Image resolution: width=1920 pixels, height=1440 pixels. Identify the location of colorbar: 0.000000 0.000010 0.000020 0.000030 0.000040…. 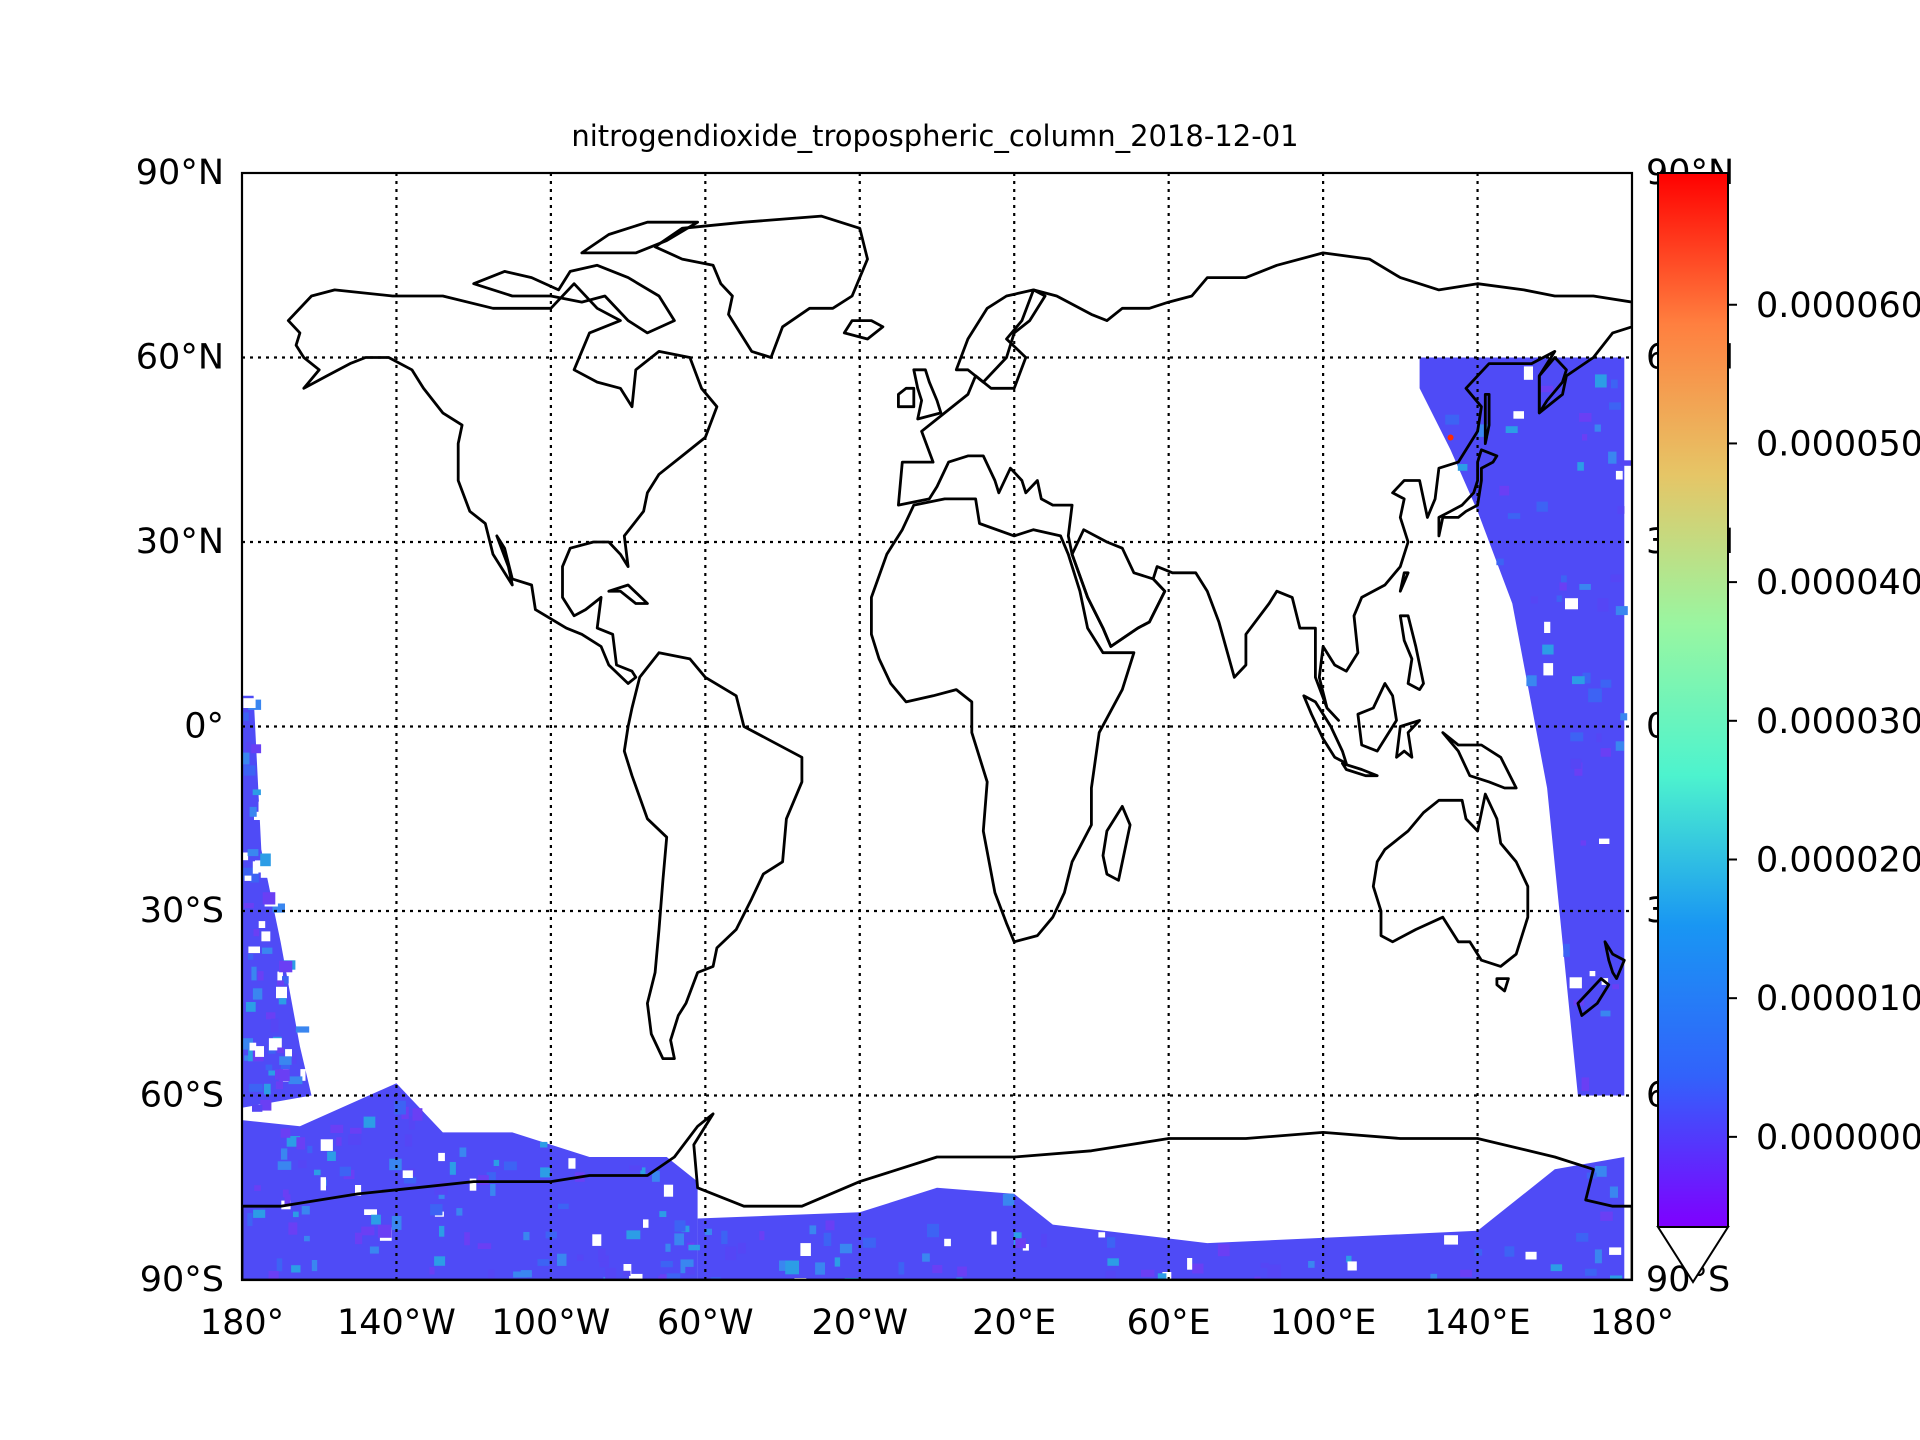
(1788, 728).